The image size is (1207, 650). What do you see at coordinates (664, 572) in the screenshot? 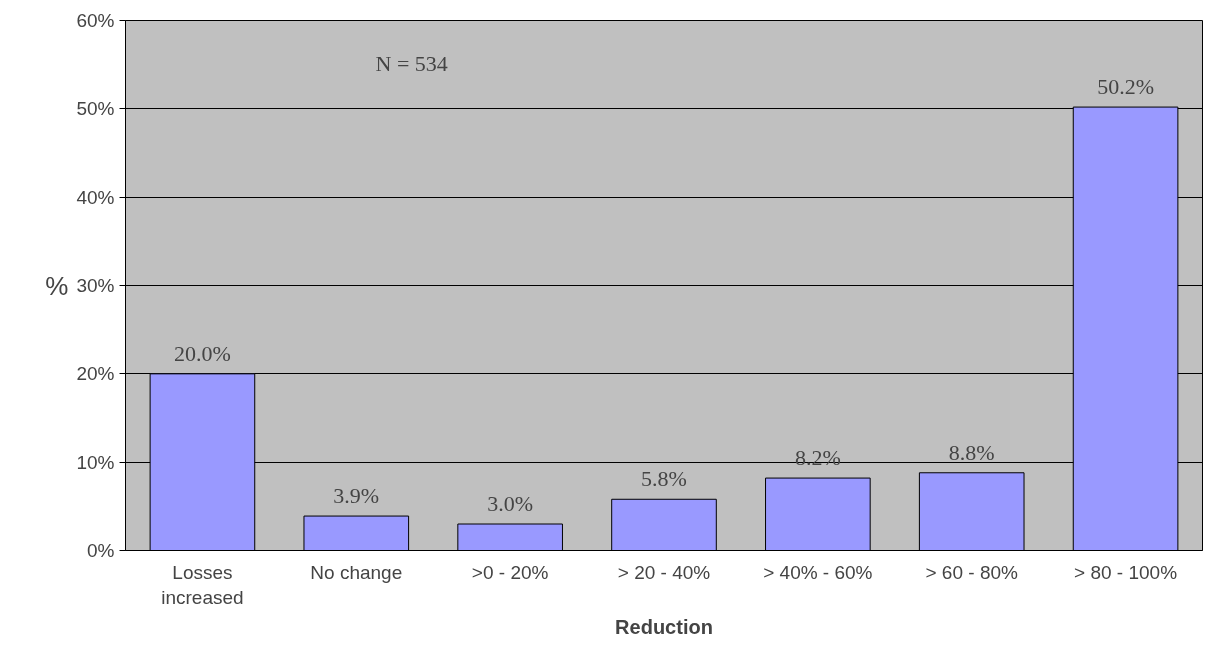
I see `x-tick-label: > 20 - 40%` at bounding box center [664, 572].